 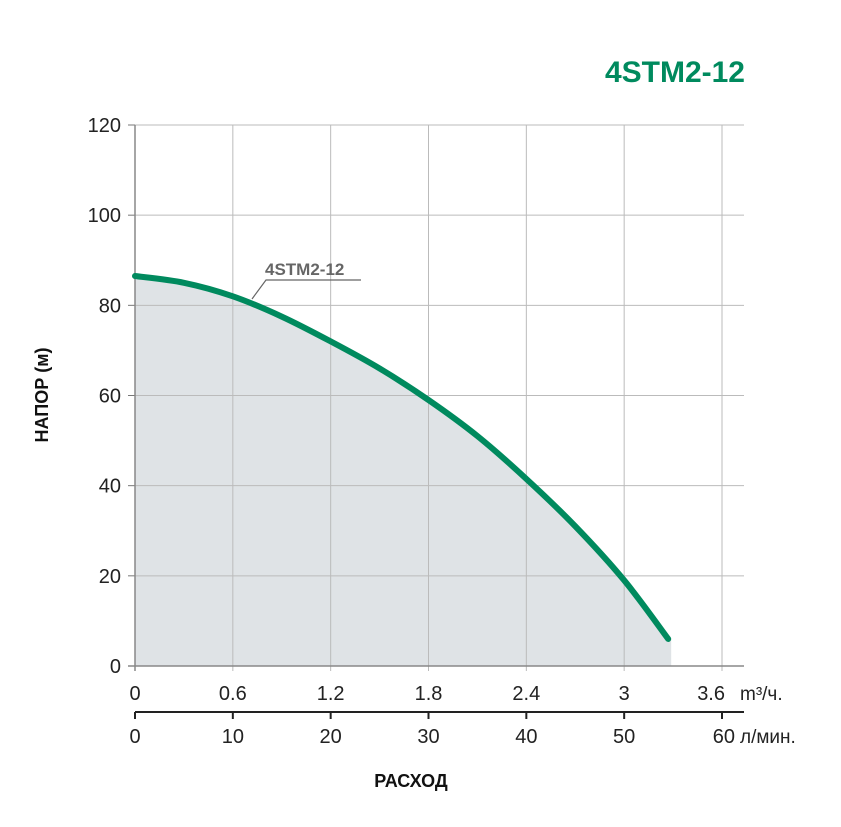 I want to click on x-secondary-tick-label: 10, so click(x=233, y=737).